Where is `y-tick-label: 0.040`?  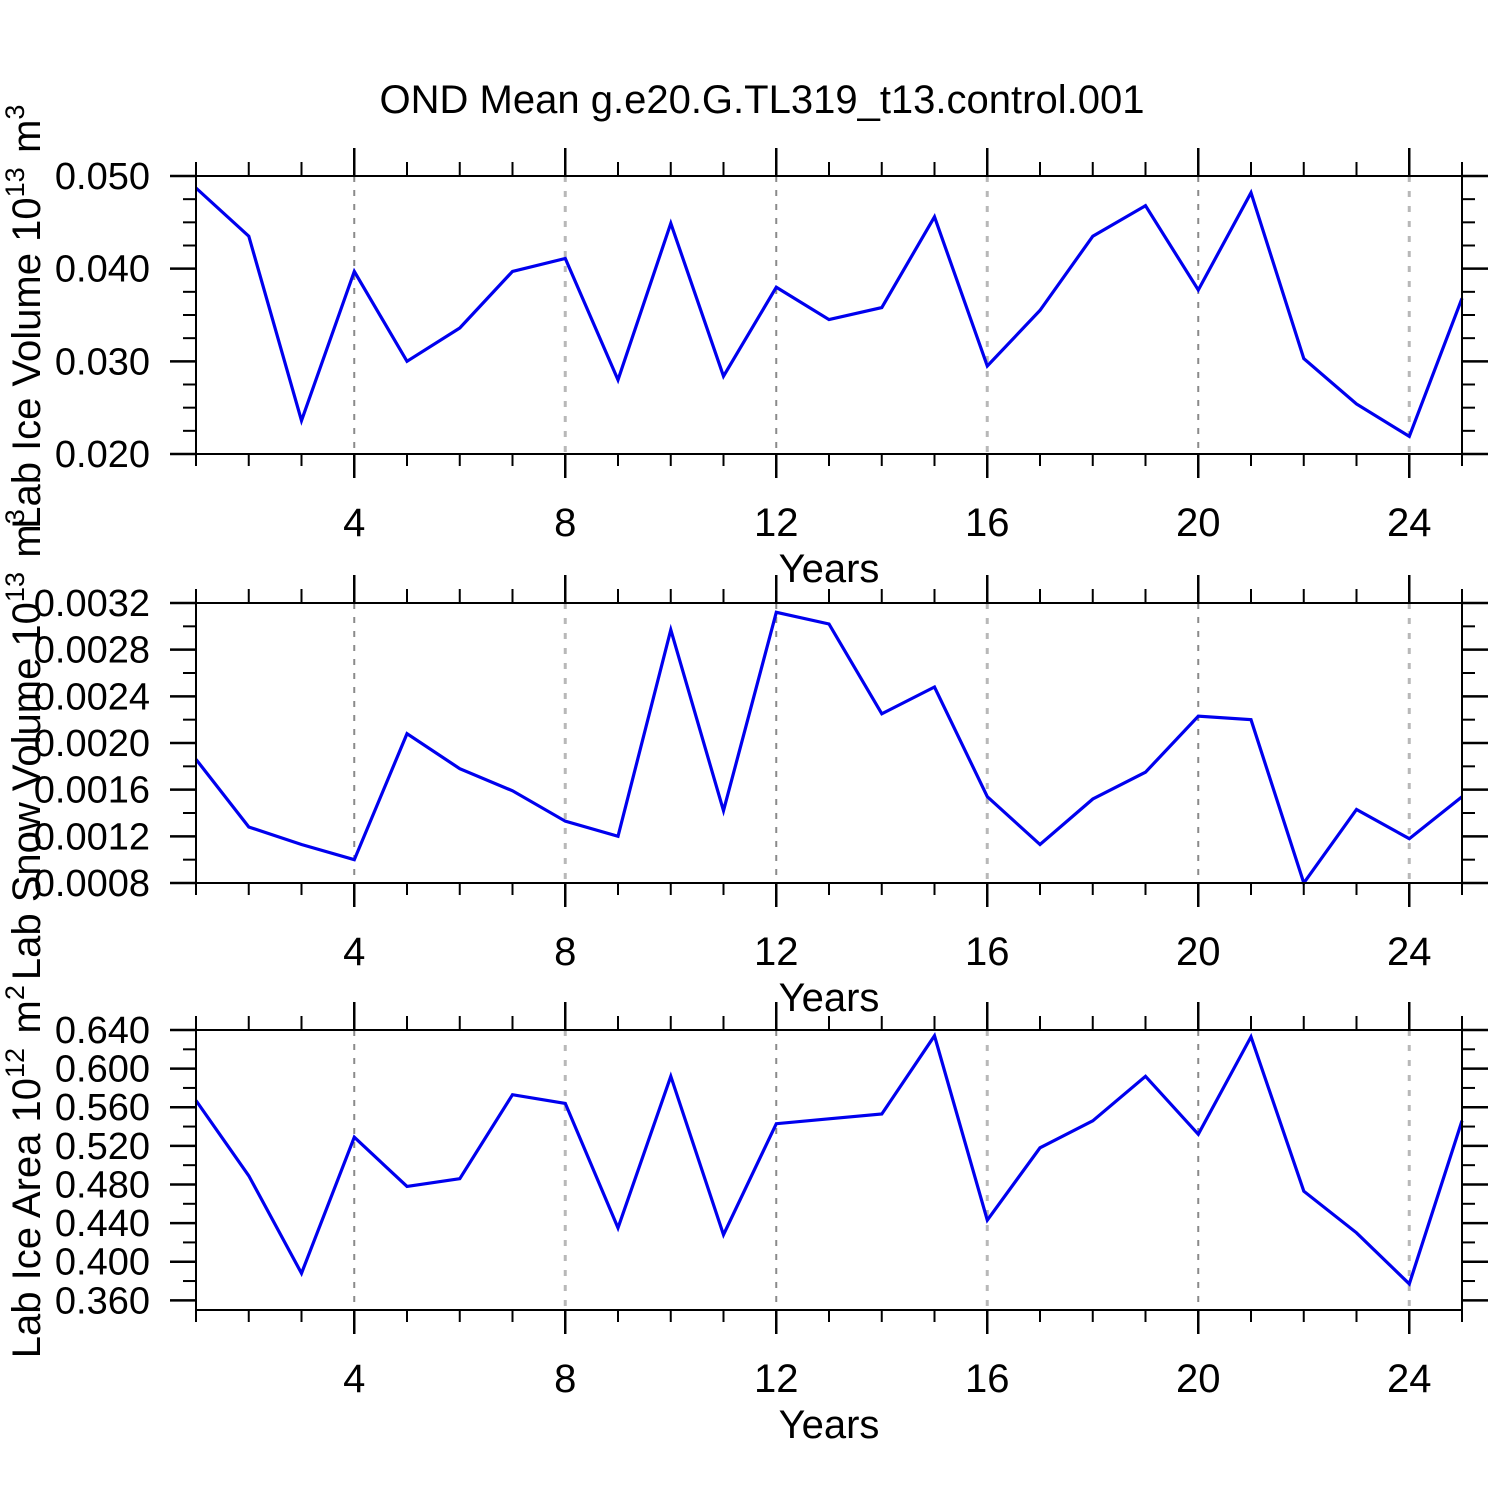
y-tick-label: 0.040 is located at coordinates (102, 270).